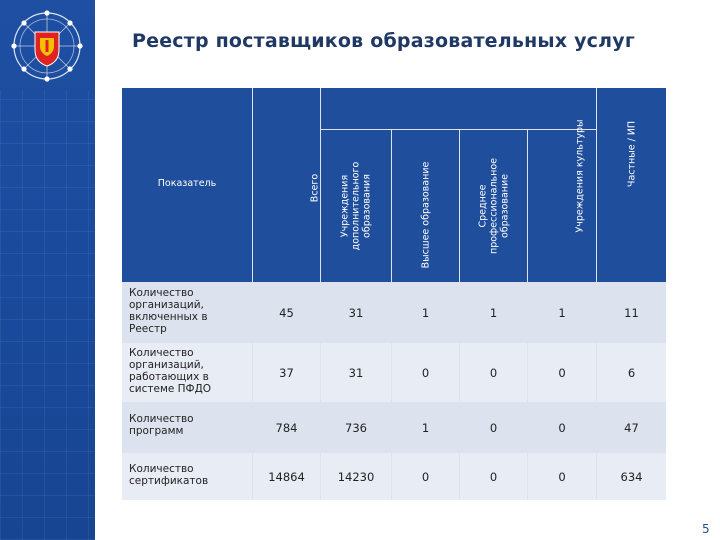 The image size is (720, 540). I want to click on cell-private: 47, so click(631, 427).